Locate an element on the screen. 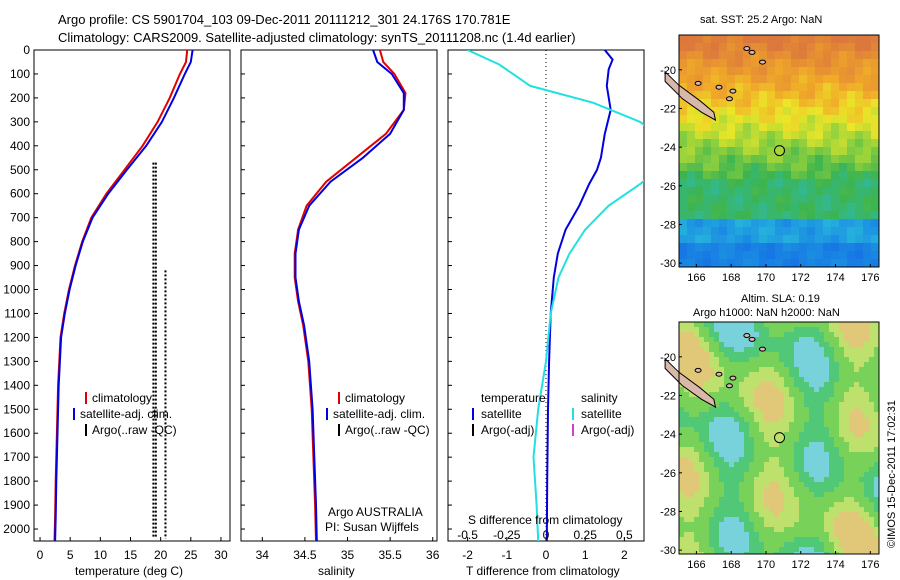 This screenshot has width=900, height=580. depth-tick-label: 1000 is located at coordinates (16, 290).